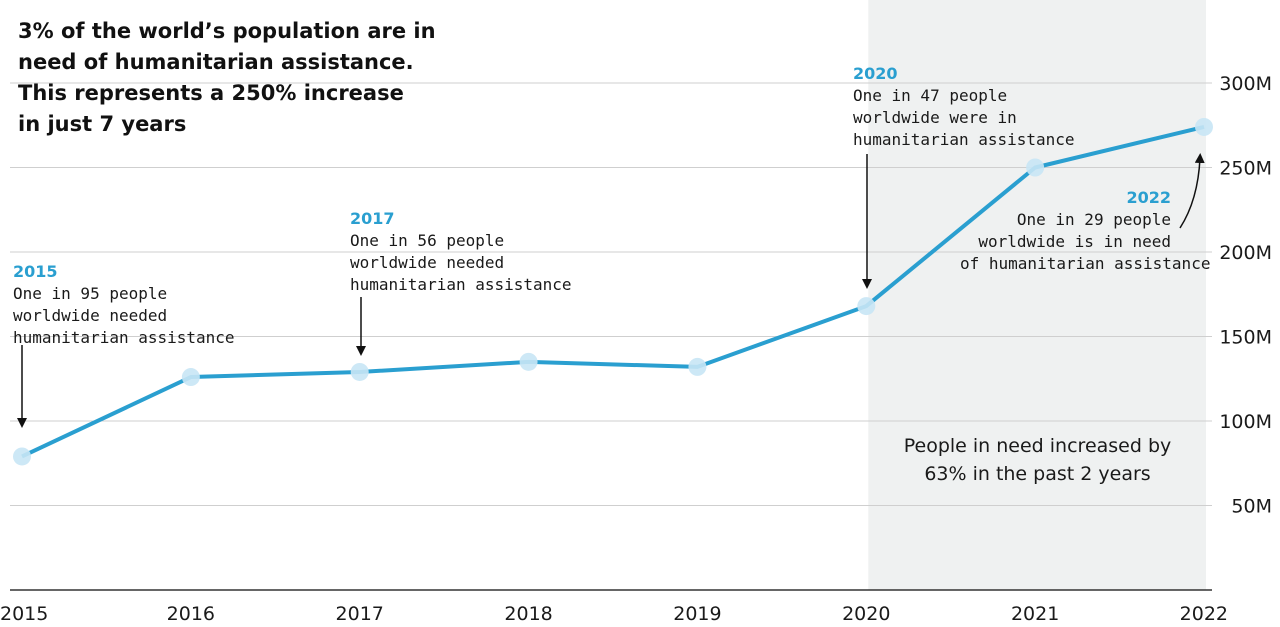  What do you see at coordinates (1148, 197) in the screenshot?
I see `annotation-year: 2022` at bounding box center [1148, 197].